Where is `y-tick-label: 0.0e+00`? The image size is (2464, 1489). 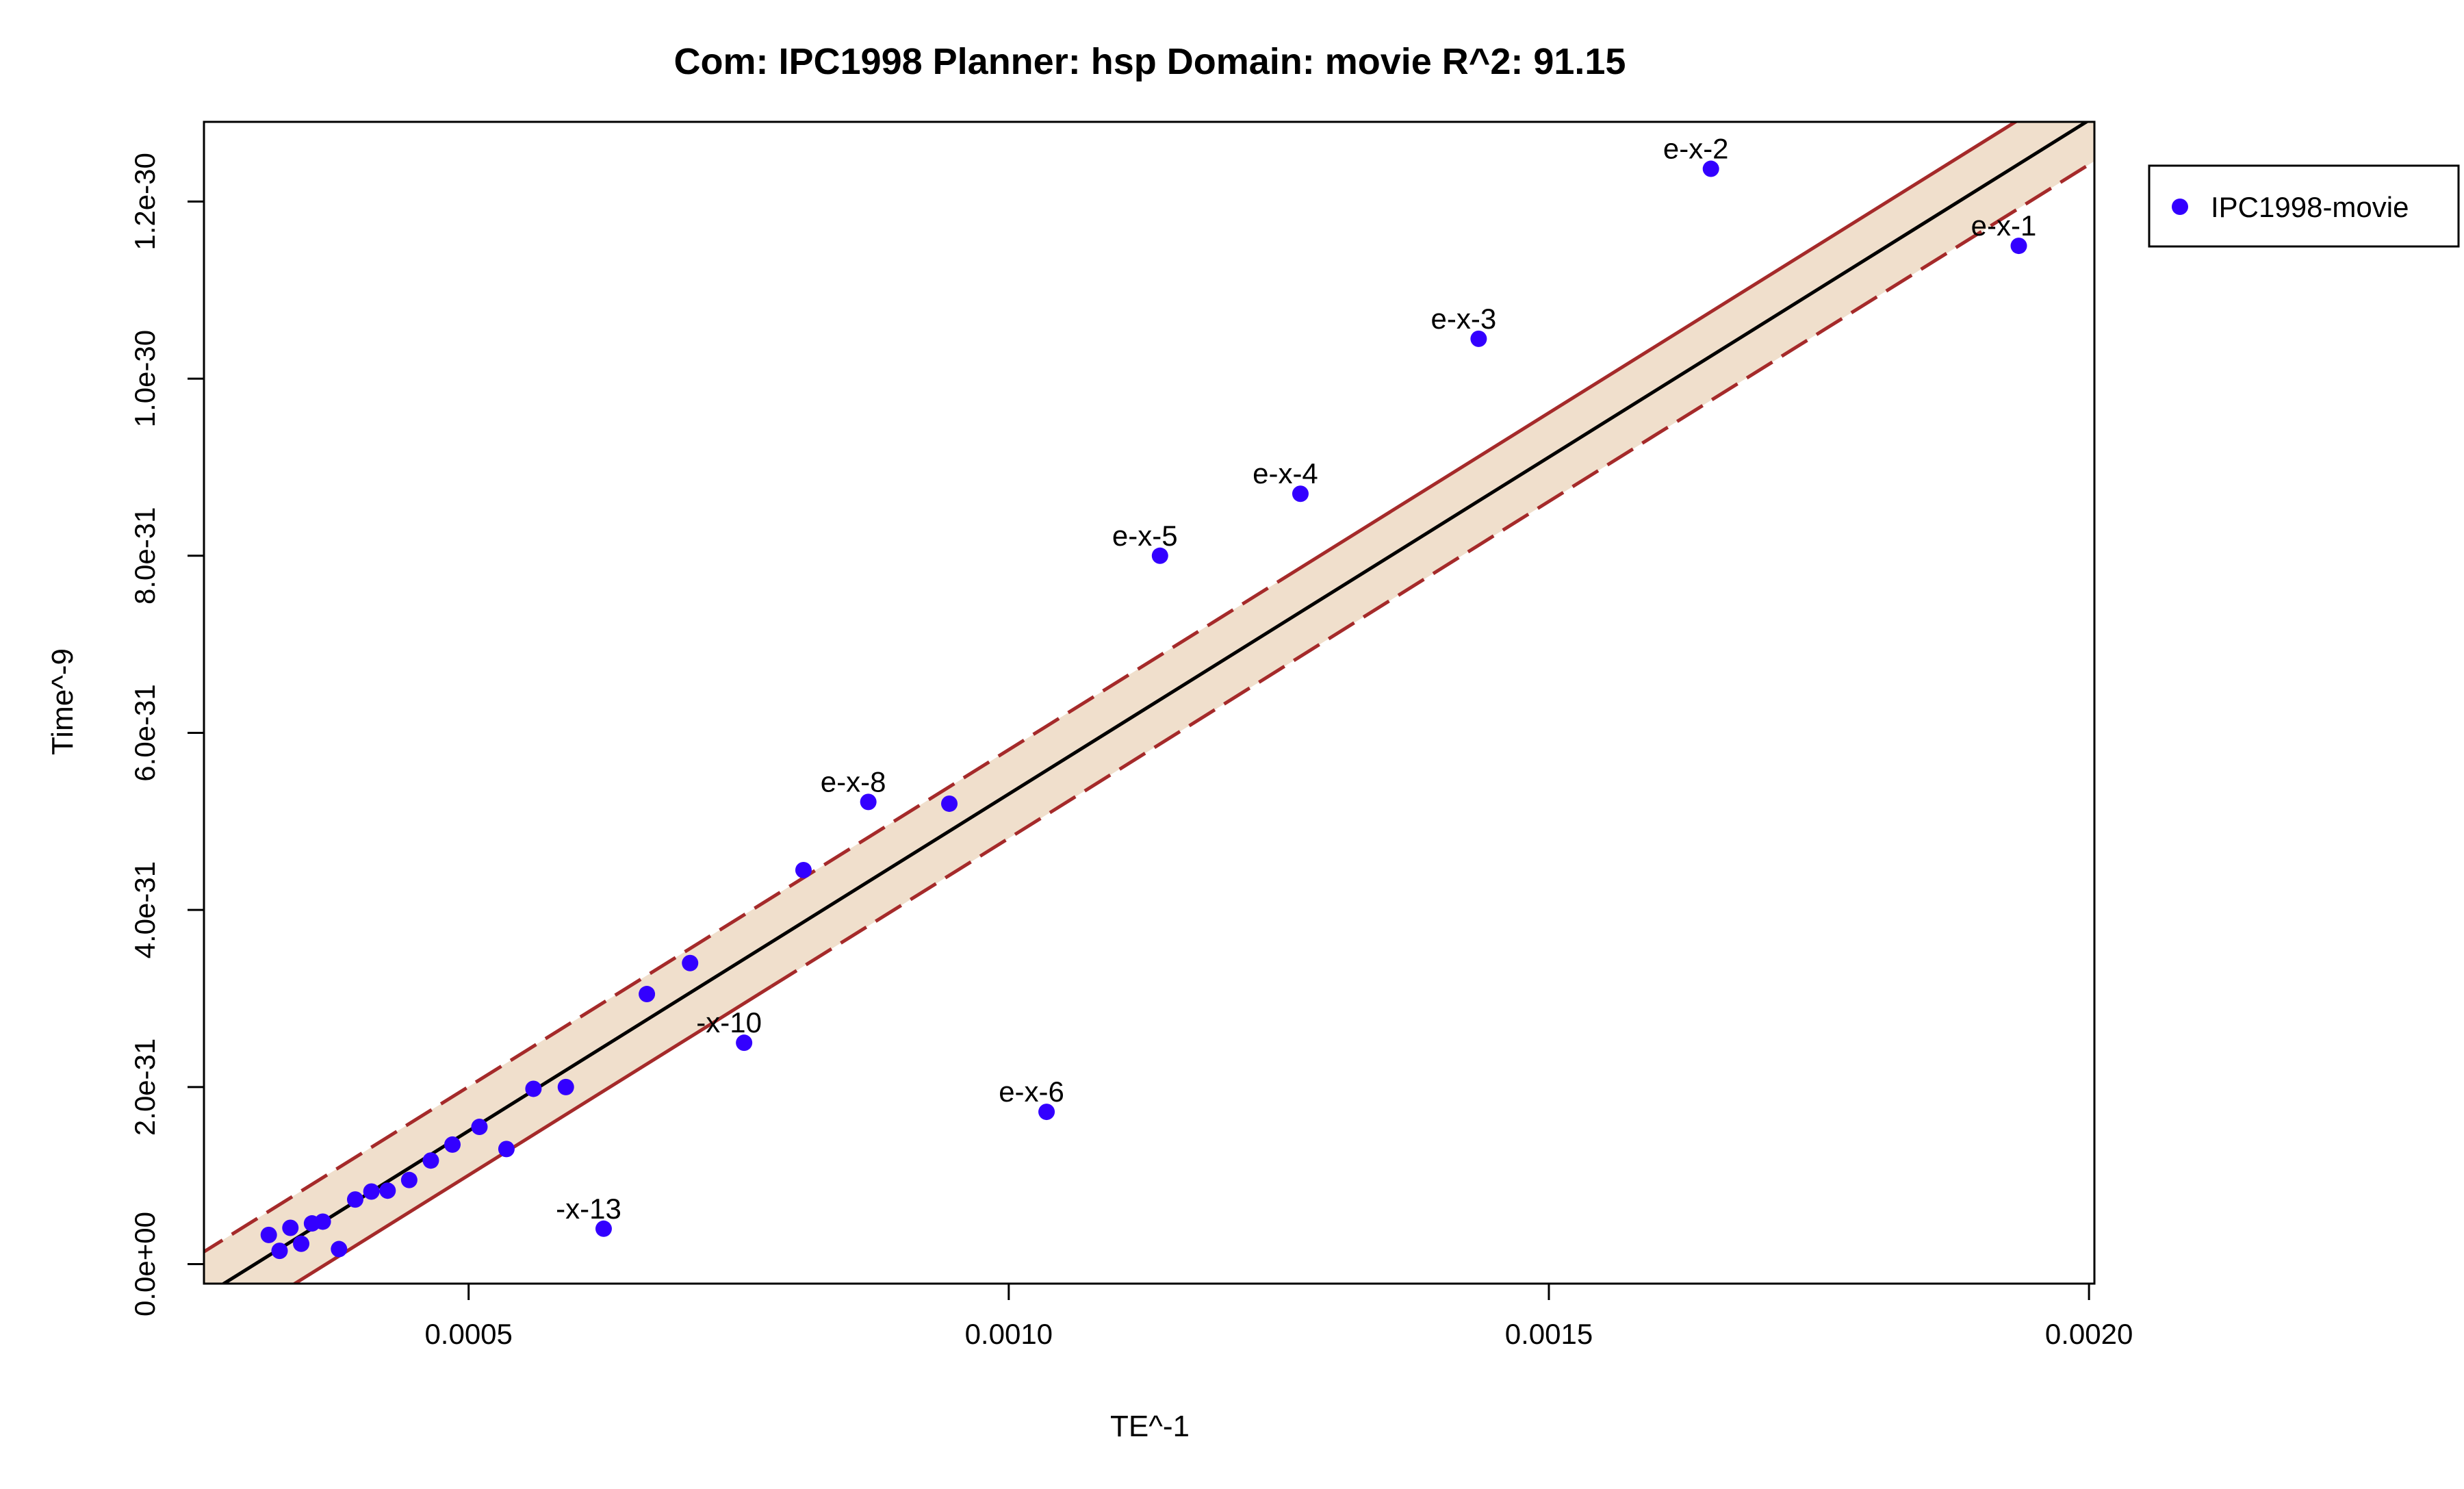
y-tick-label: 0.0e+00 is located at coordinates (145, 1264).